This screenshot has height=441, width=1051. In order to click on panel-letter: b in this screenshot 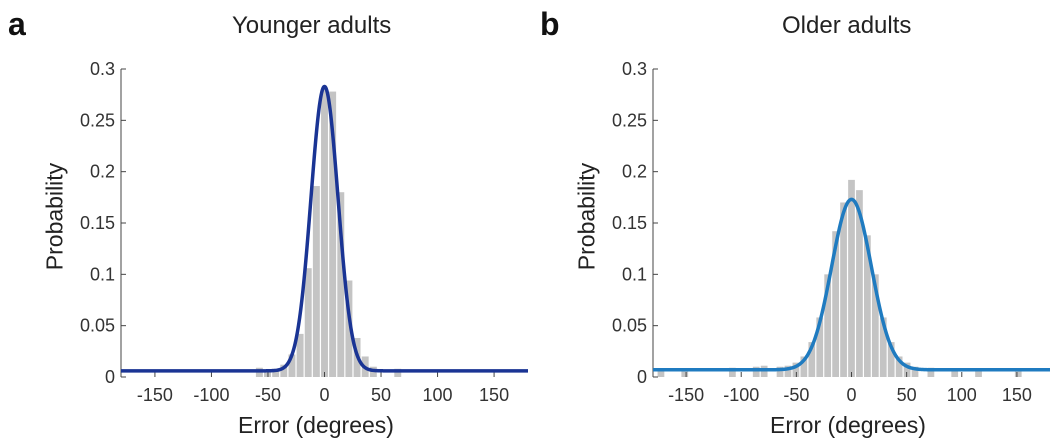, I will do `click(550, 24)`.